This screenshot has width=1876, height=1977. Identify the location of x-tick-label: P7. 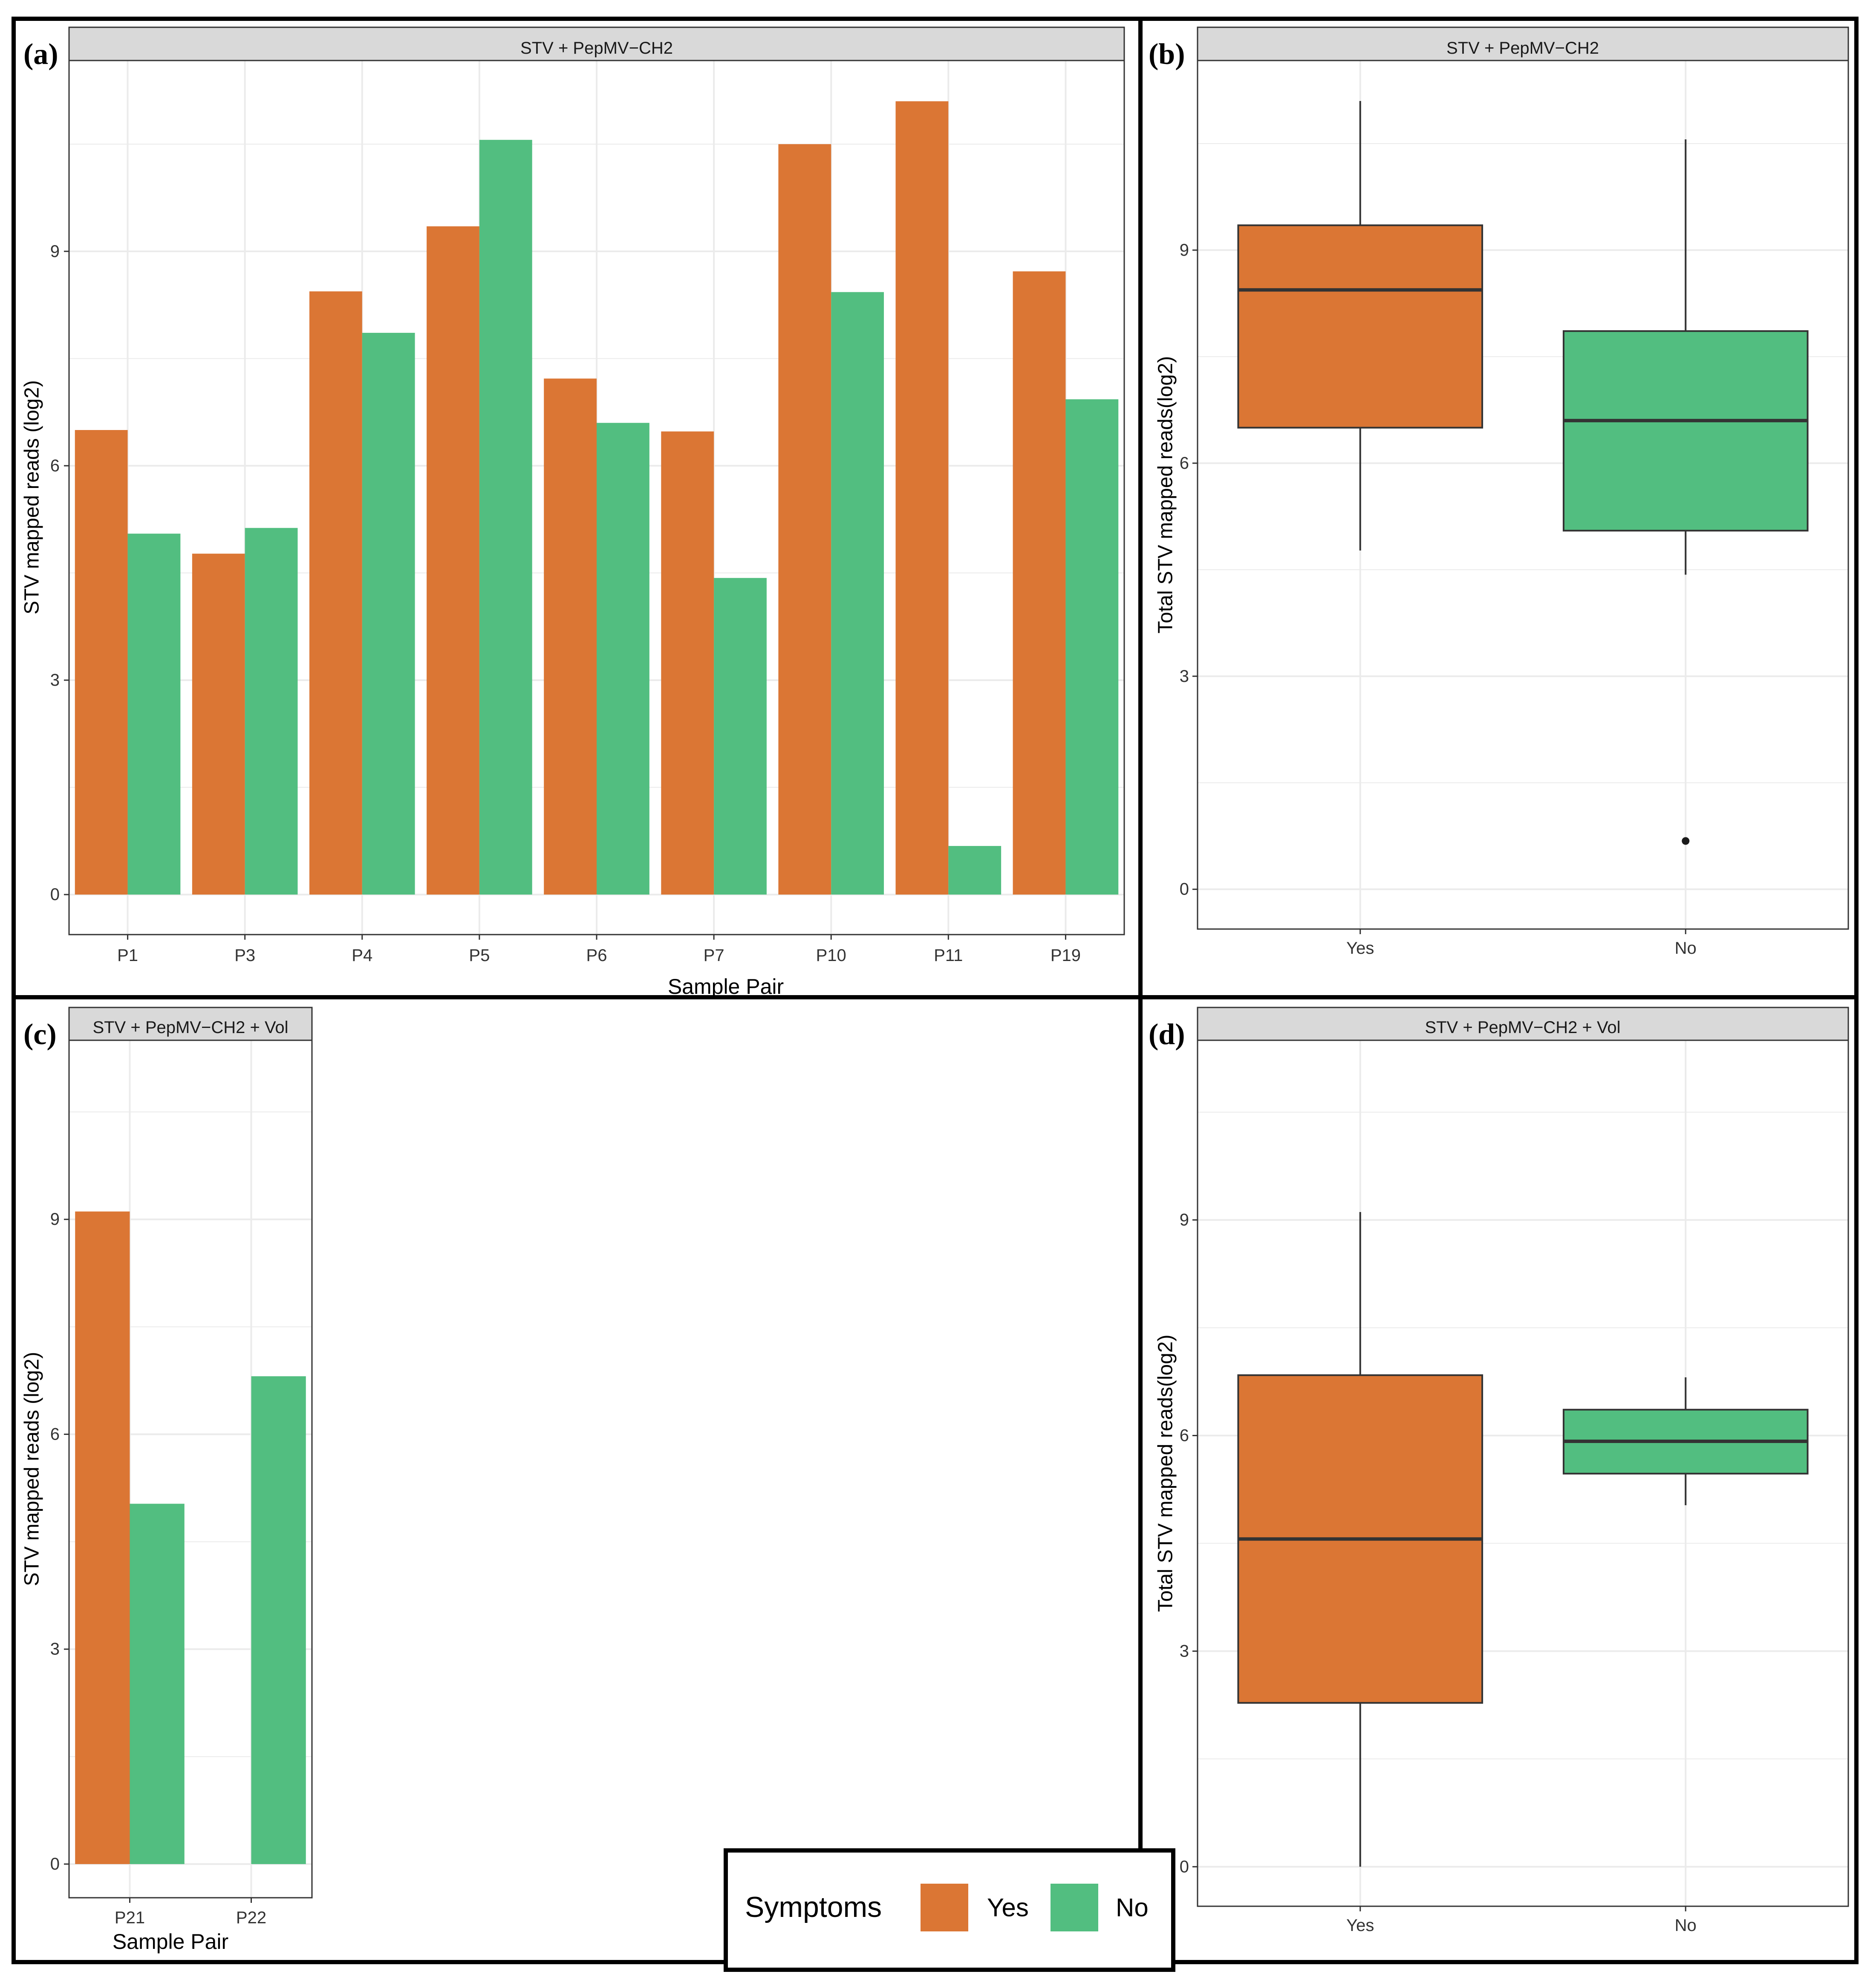
(714, 955).